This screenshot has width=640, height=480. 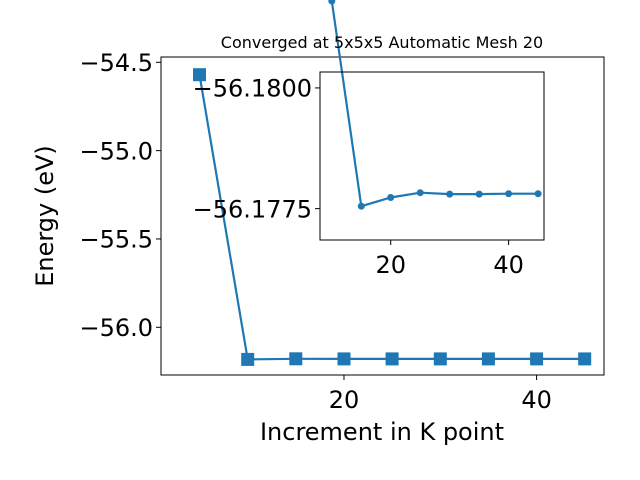 I want to click on main-y-tick-label-1: −55.5, so click(x=116, y=240).